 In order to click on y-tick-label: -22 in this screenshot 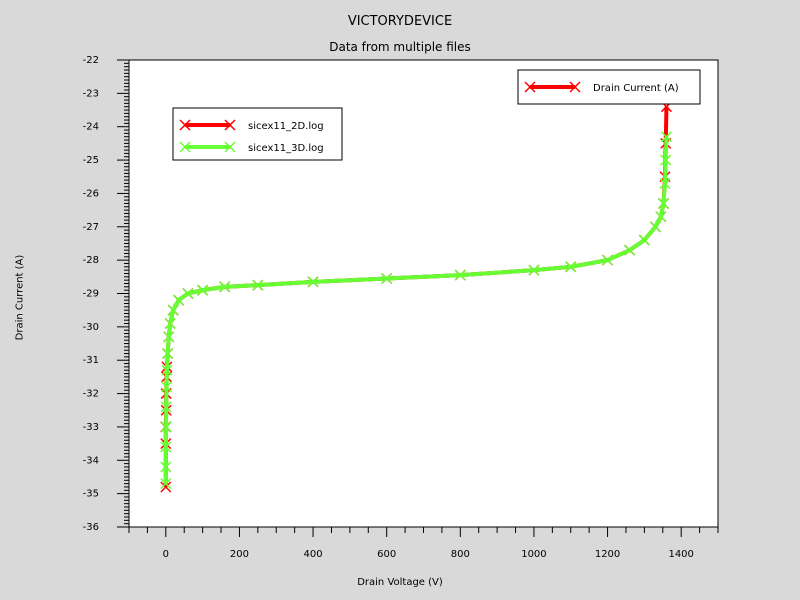, I will do `click(91, 60)`.